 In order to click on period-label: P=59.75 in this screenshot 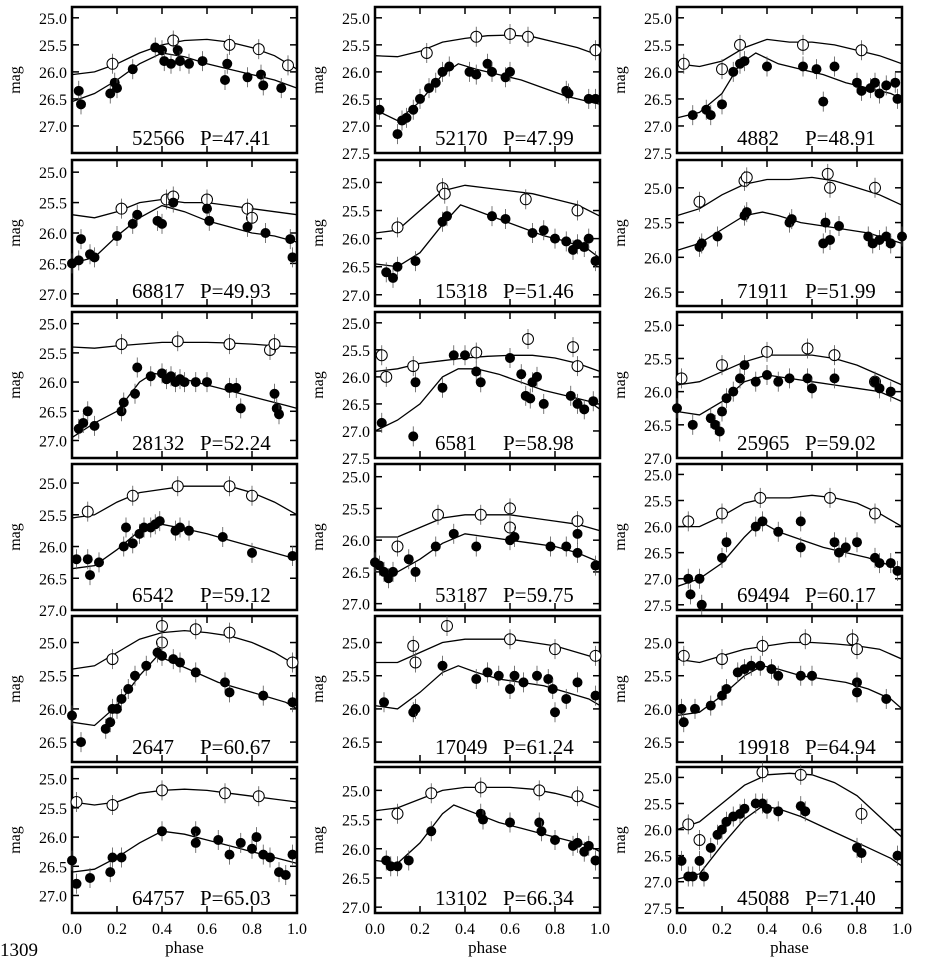, I will do `click(538, 595)`.